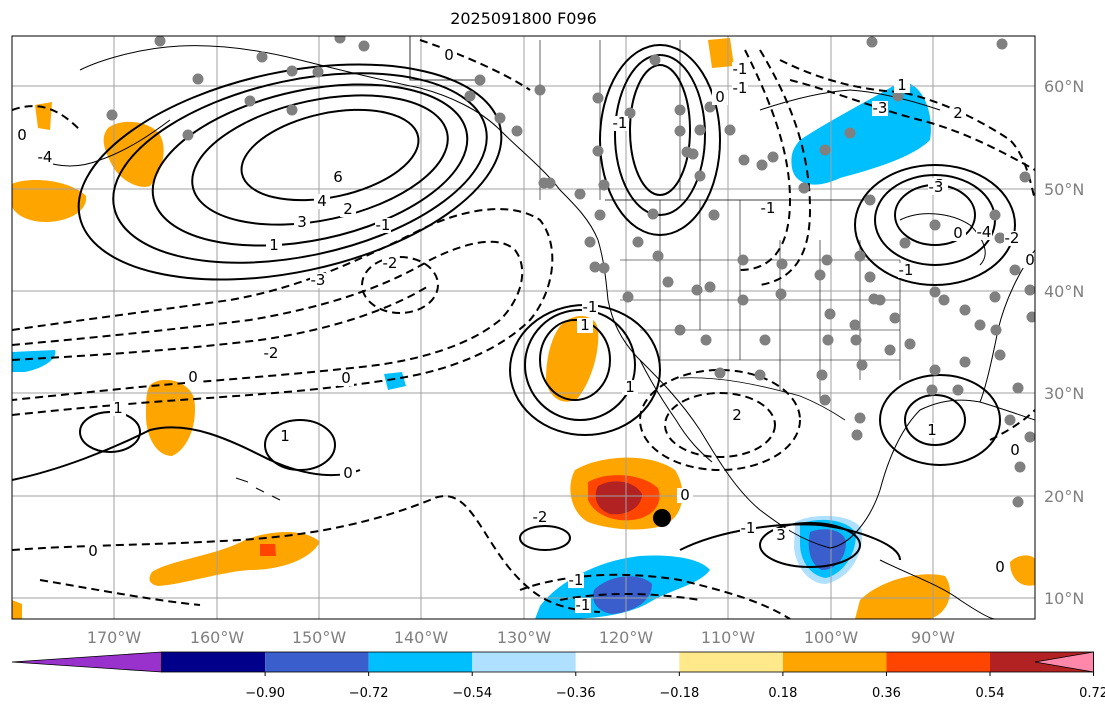  What do you see at coordinates (258, 489) in the screenshot?
I see `coast-hawaii` at bounding box center [258, 489].